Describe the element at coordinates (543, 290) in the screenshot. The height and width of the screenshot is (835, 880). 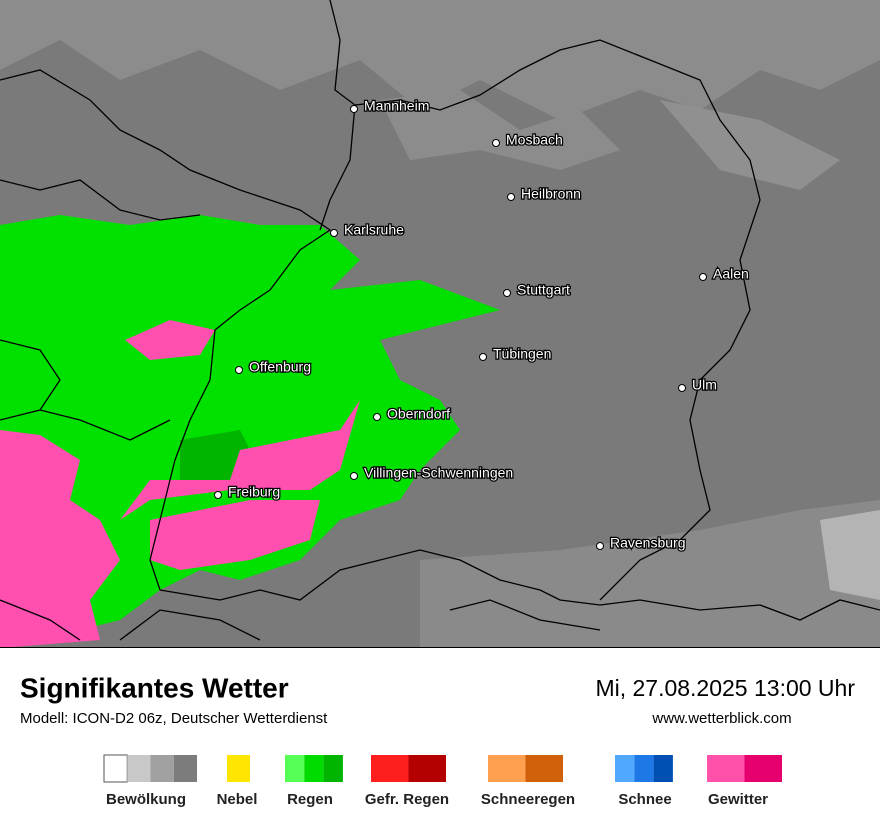
I see `city-label: Stuttgart` at that location.